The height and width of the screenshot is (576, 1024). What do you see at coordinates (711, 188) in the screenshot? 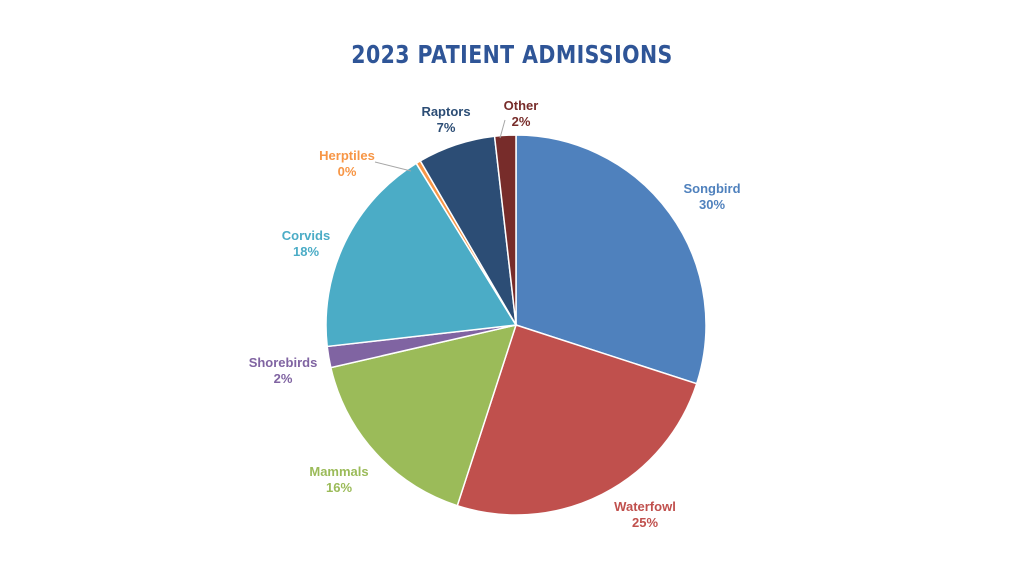
I see `data-label-name: Songbird` at bounding box center [711, 188].